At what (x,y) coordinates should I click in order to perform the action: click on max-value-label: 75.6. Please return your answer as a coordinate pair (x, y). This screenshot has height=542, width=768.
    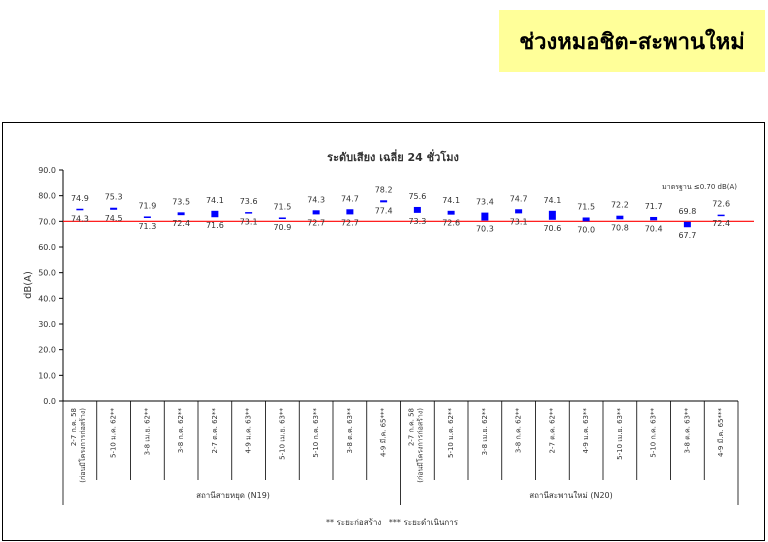
    Looking at the image, I should click on (417, 196).